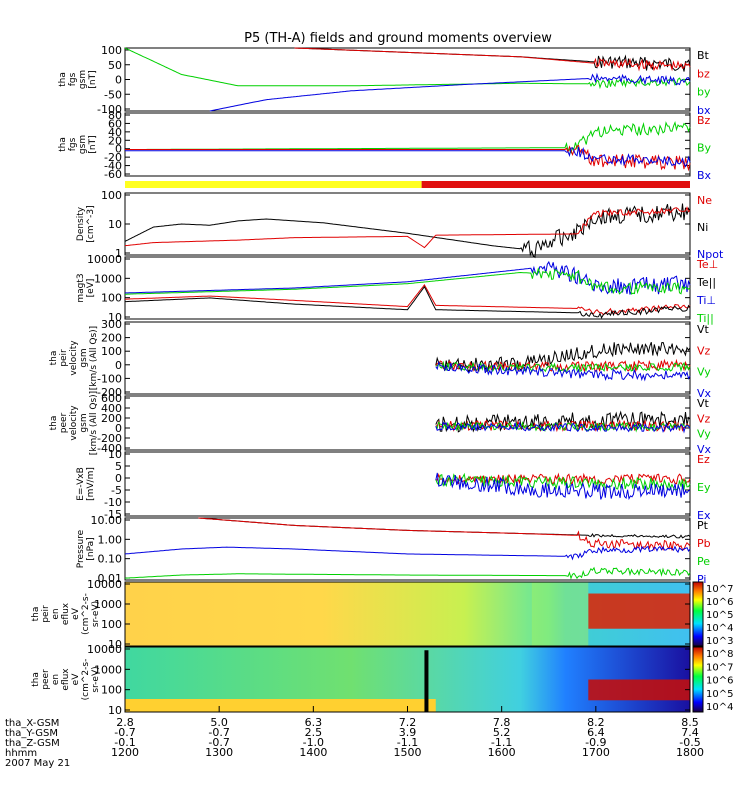 The image size is (750, 800). I want to click on ylabel-line: gsm, so click(83, 79).